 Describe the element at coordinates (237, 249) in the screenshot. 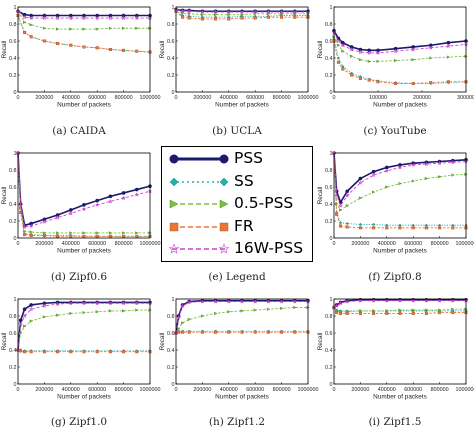

I see `legend-entry: 16W-PSS` at that location.